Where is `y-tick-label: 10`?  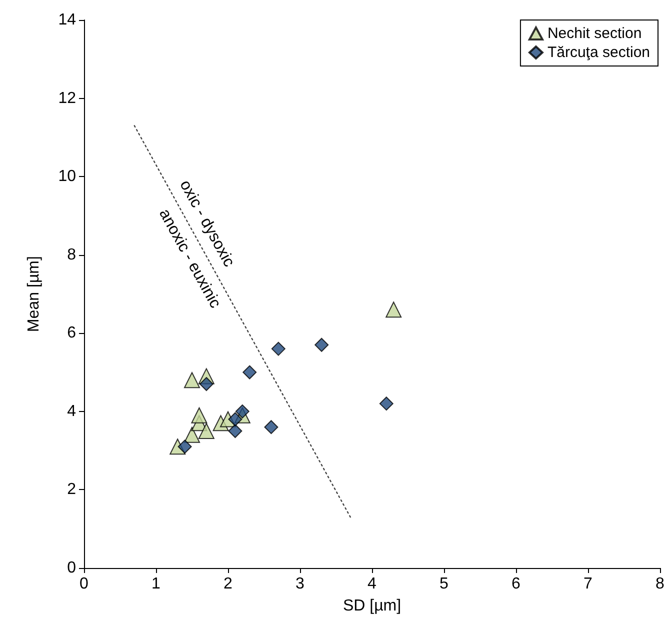
y-tick-label: 10 is located at coordinates (67, 177).